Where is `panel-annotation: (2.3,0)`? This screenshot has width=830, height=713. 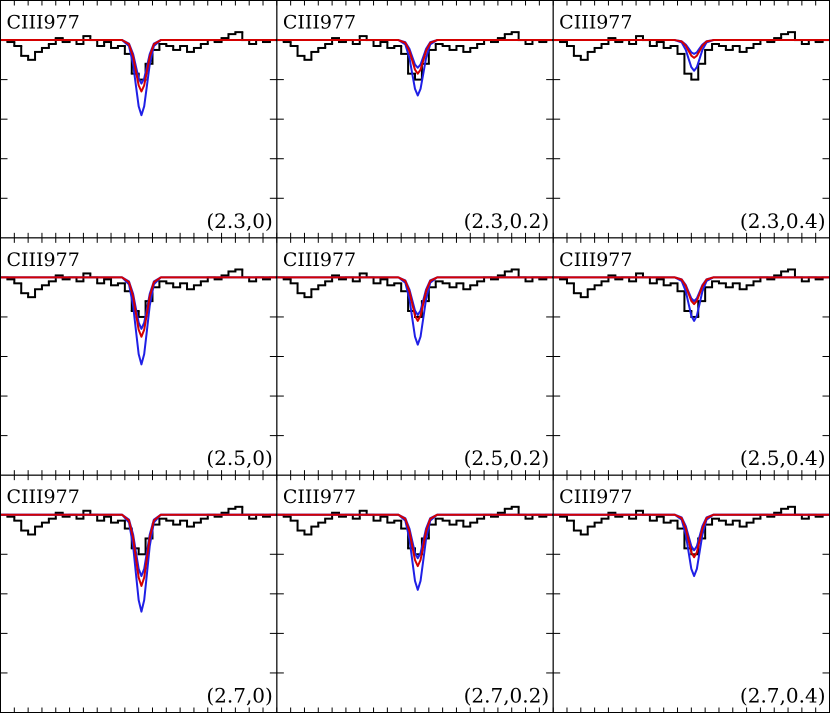
panel-annotation: (2.3,0) is located at coordinates (239, 221).